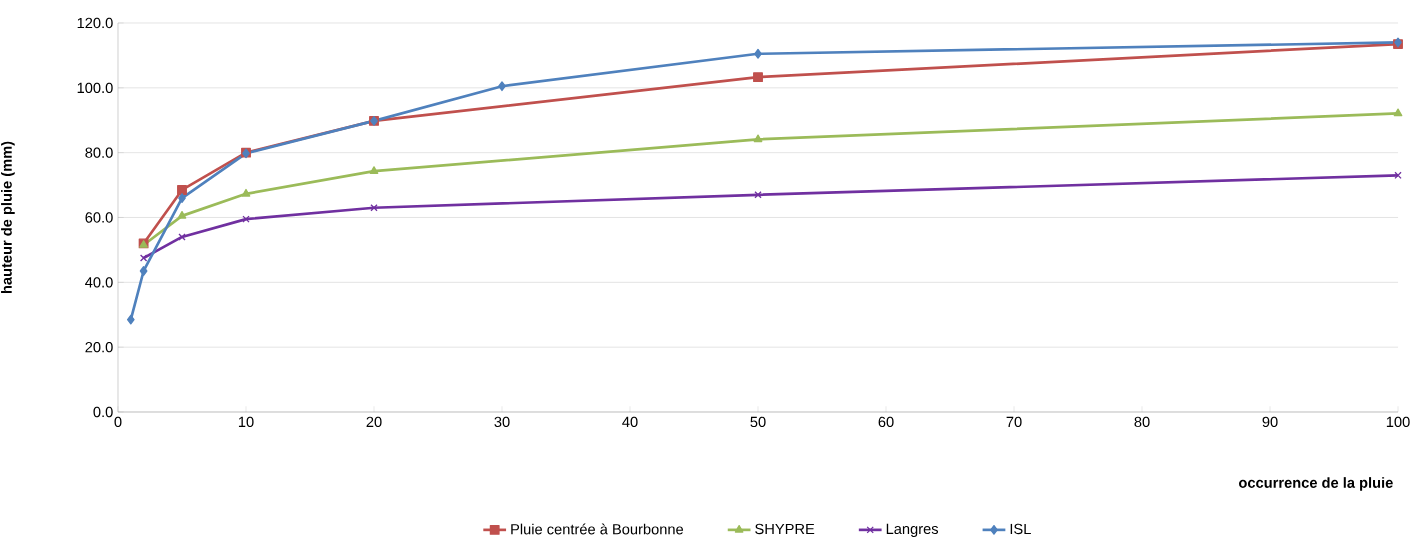 The height and width of the screenshot is (542, 1419). Describe the element at coordinates (1316, 484) in the screenshot. I see `x-axis-title: occurrence de la pluie` at that location.